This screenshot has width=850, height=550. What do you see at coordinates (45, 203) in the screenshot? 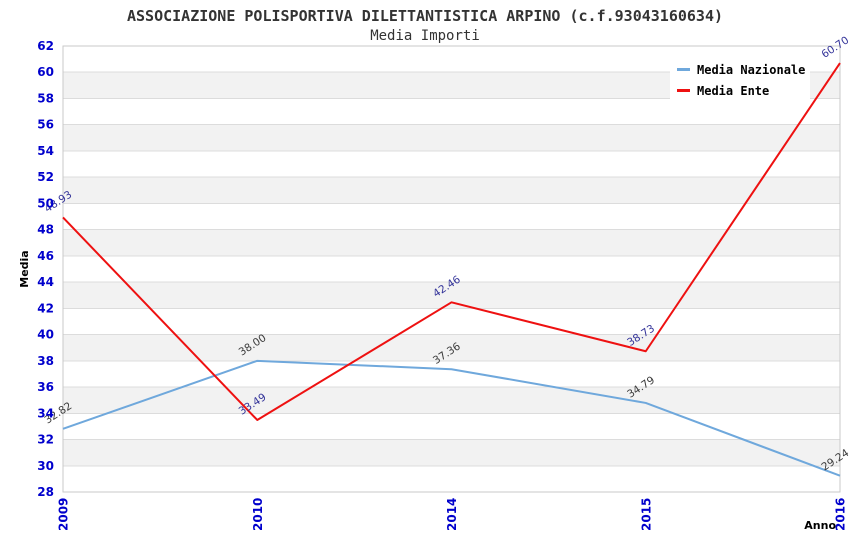
I see `y-tick-label: 50` at bounding box center [45, 203].